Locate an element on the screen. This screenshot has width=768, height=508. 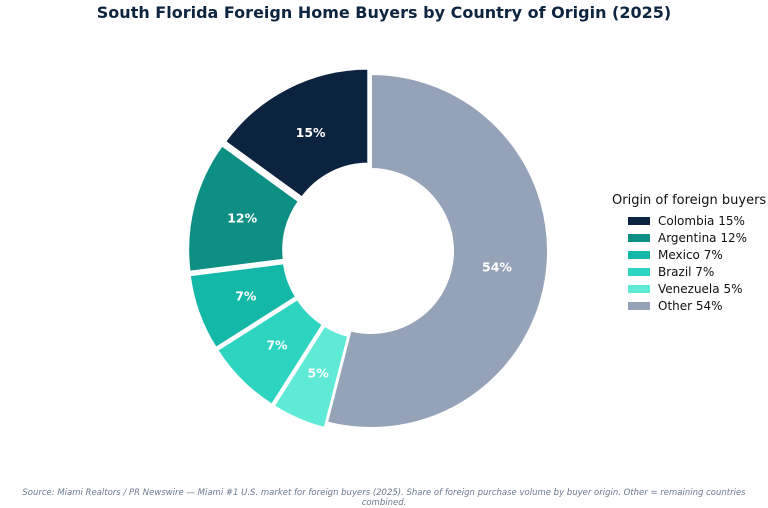
slice-label-brazil: 7% is located at coordinates (277, 345).